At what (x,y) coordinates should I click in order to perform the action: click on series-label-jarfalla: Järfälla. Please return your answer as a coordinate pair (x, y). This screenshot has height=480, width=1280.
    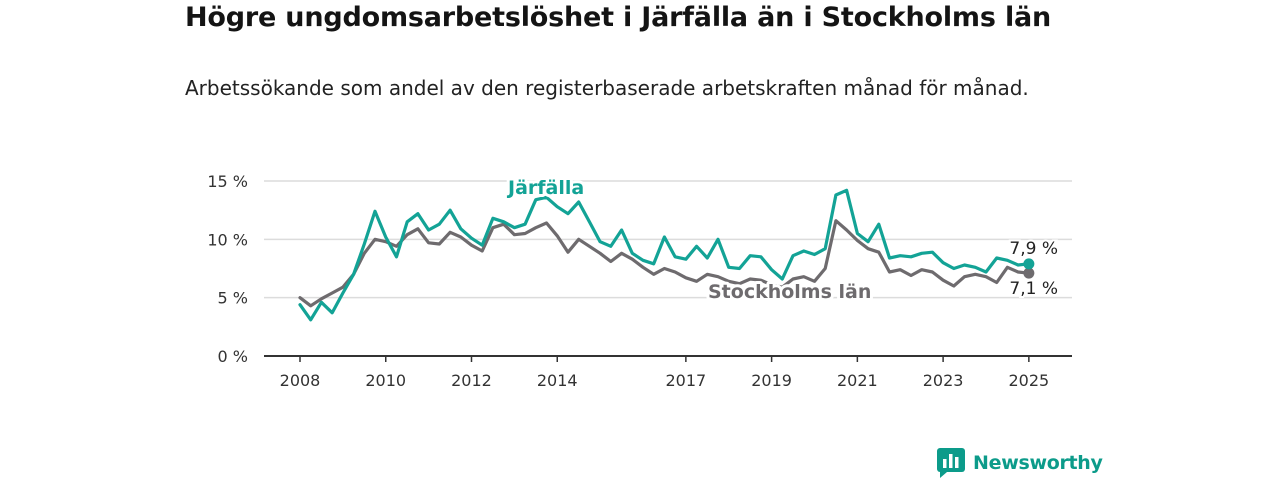
    Looking at the image, I should click on (545, 188).